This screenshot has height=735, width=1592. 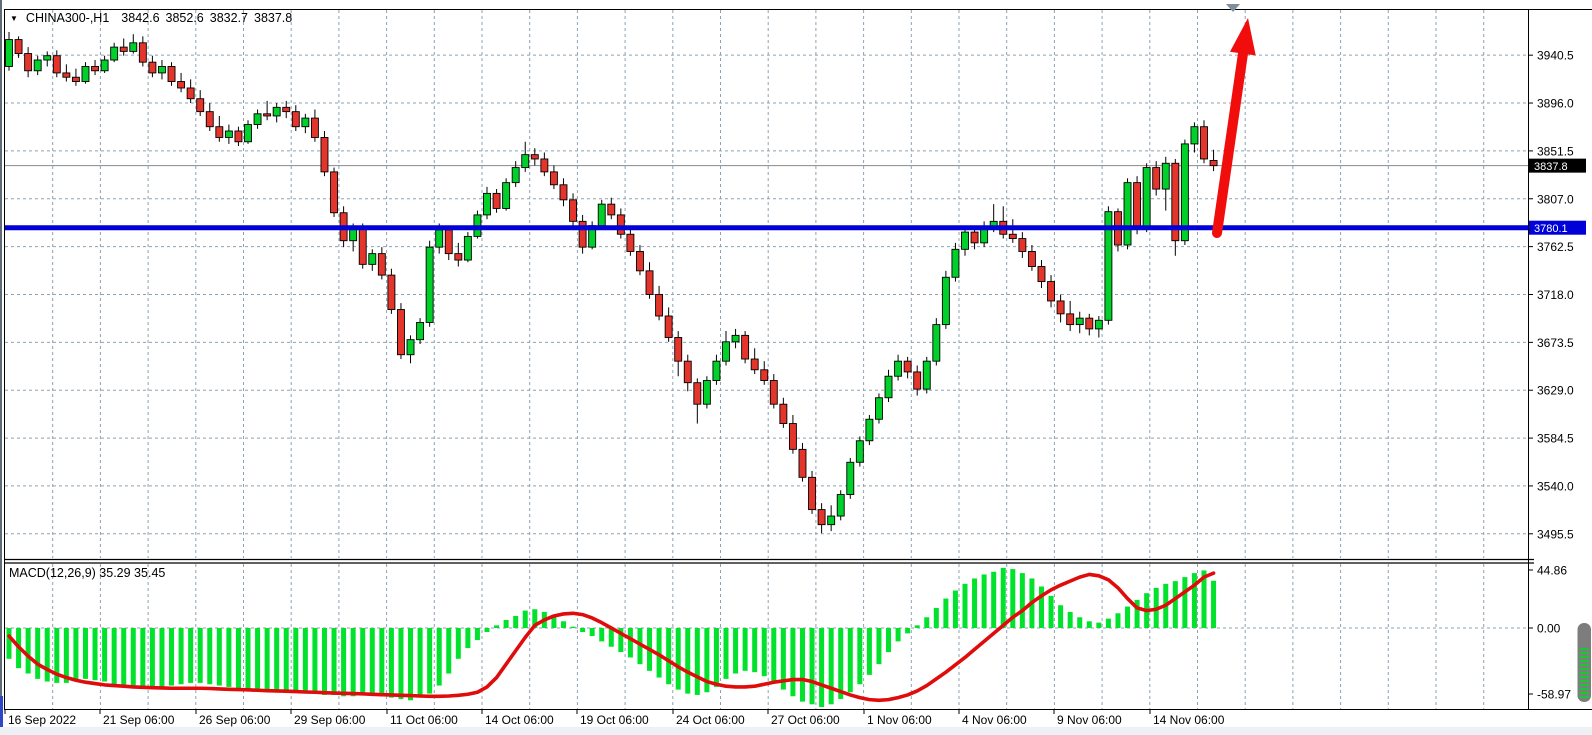 I want to click on chart-shift-marker-icon, so click(x=1233, y=8).